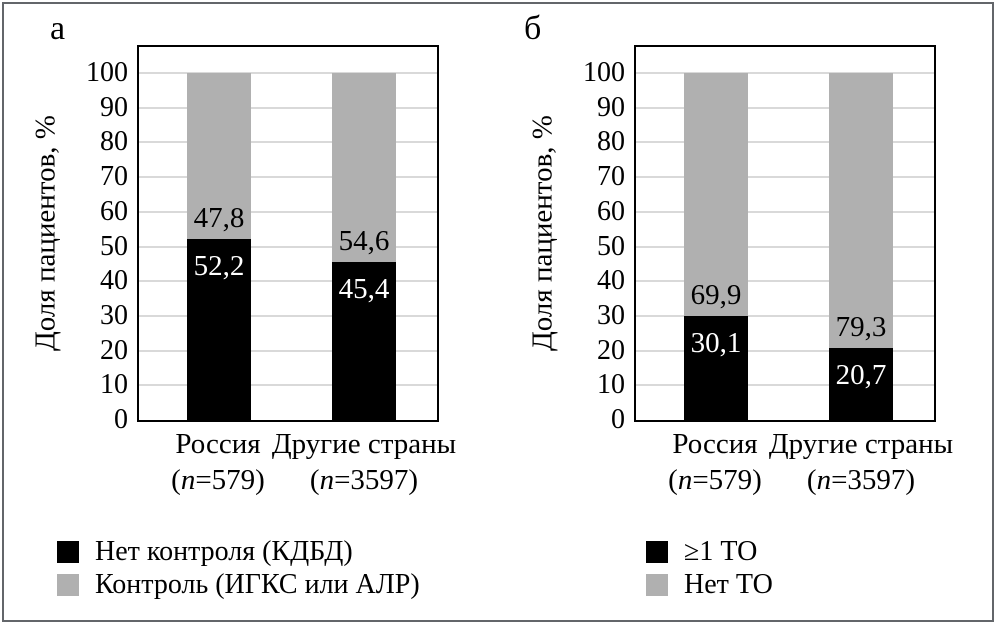  What do you see at coordinates (716, 294) in the screenshot?
I see `bar-value-label: 69,9` at bounding box center [716, 294].